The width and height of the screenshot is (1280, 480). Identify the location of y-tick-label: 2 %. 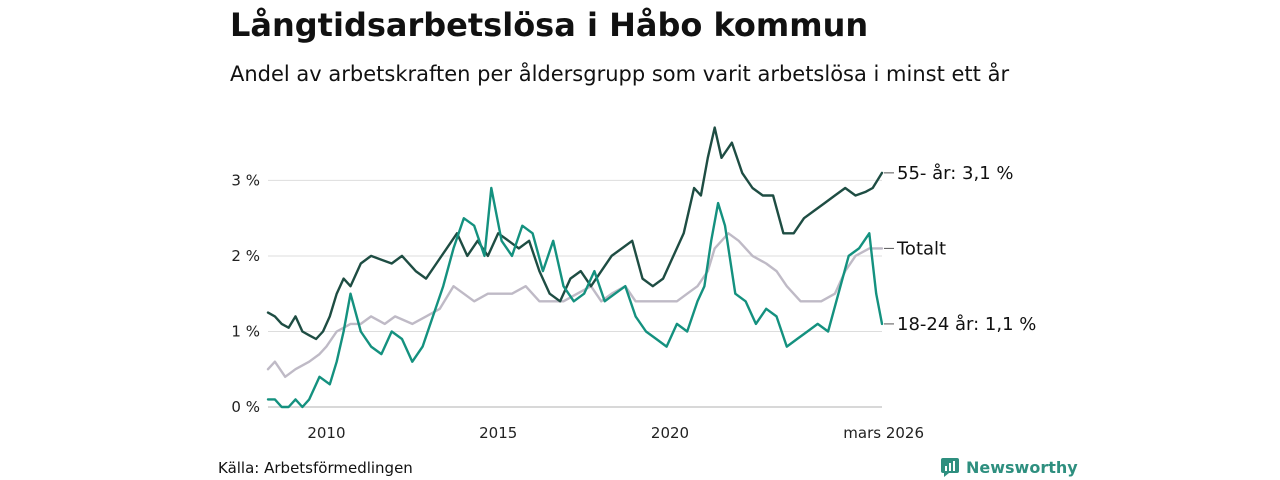
(245, 256).